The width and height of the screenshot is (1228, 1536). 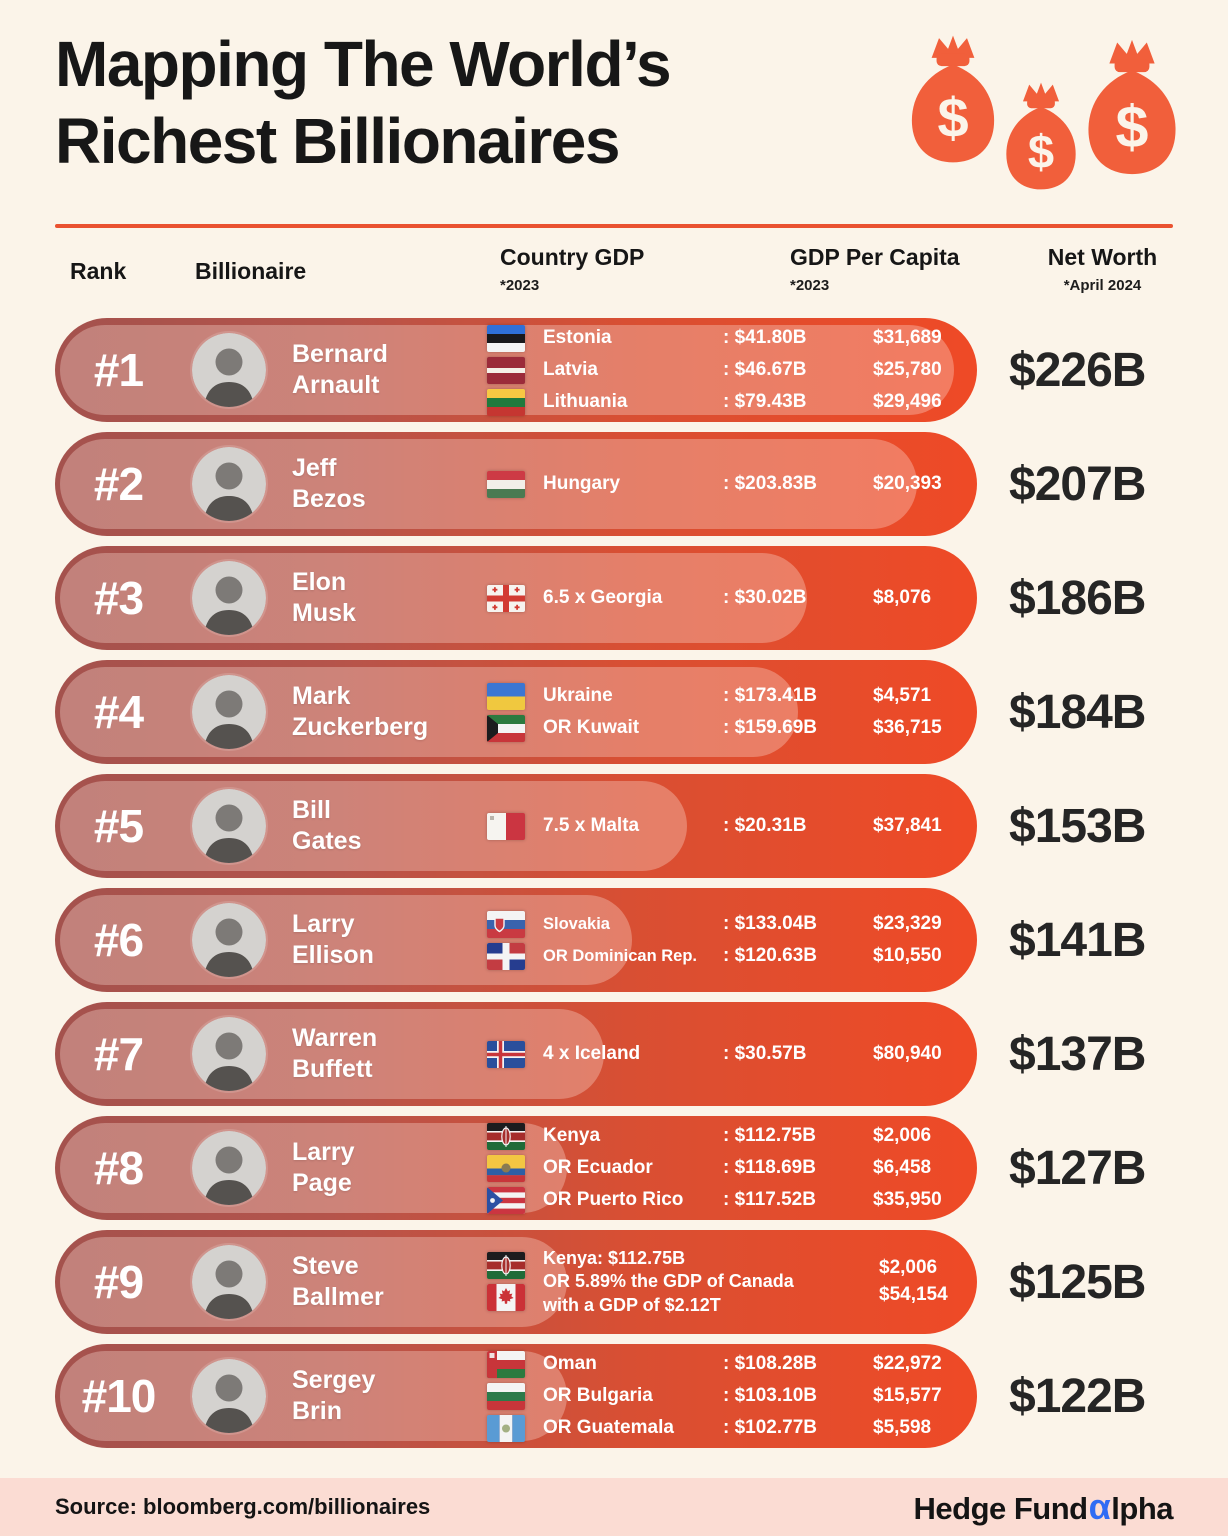 I want to click on gdp-text-line: OR 5.89% the GDP of Canada, so click(x=668, y=1281).